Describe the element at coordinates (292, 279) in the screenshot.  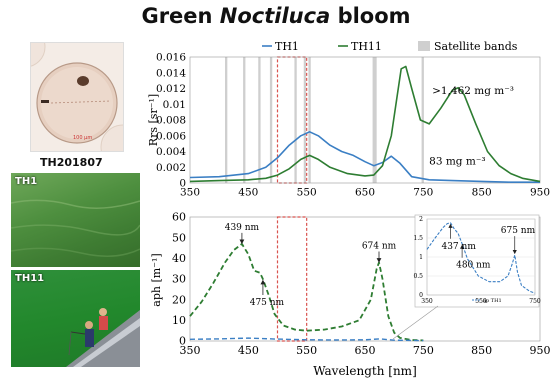
I see `aph-highlight-box` at that location.